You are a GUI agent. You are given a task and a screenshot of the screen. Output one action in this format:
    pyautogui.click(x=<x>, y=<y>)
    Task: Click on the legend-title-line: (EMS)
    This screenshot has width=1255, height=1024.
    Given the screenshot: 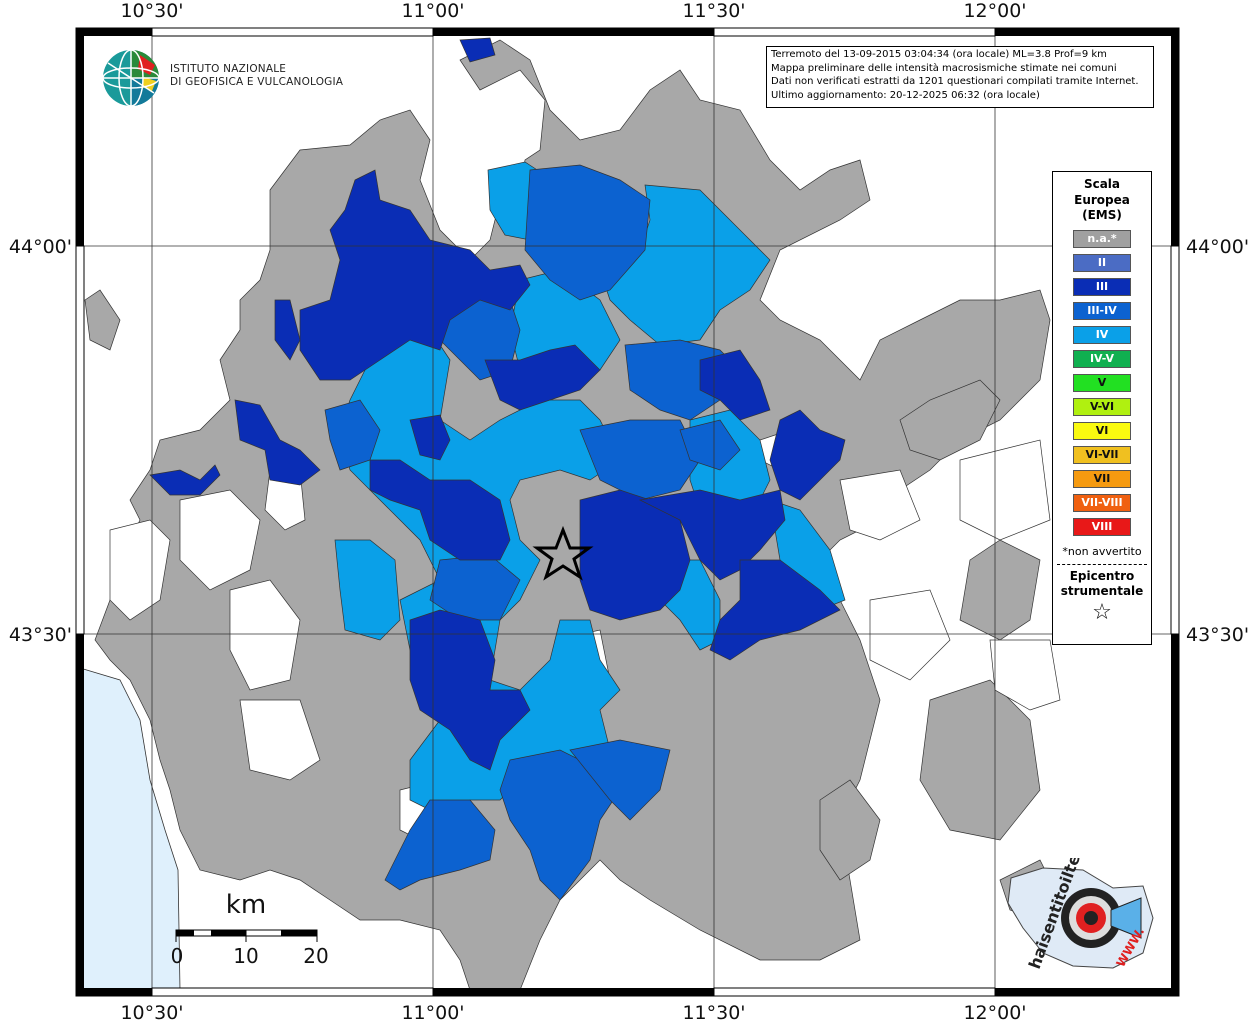 What is the action you would take?
    pyautogui.click(x=1102, y=215)
    